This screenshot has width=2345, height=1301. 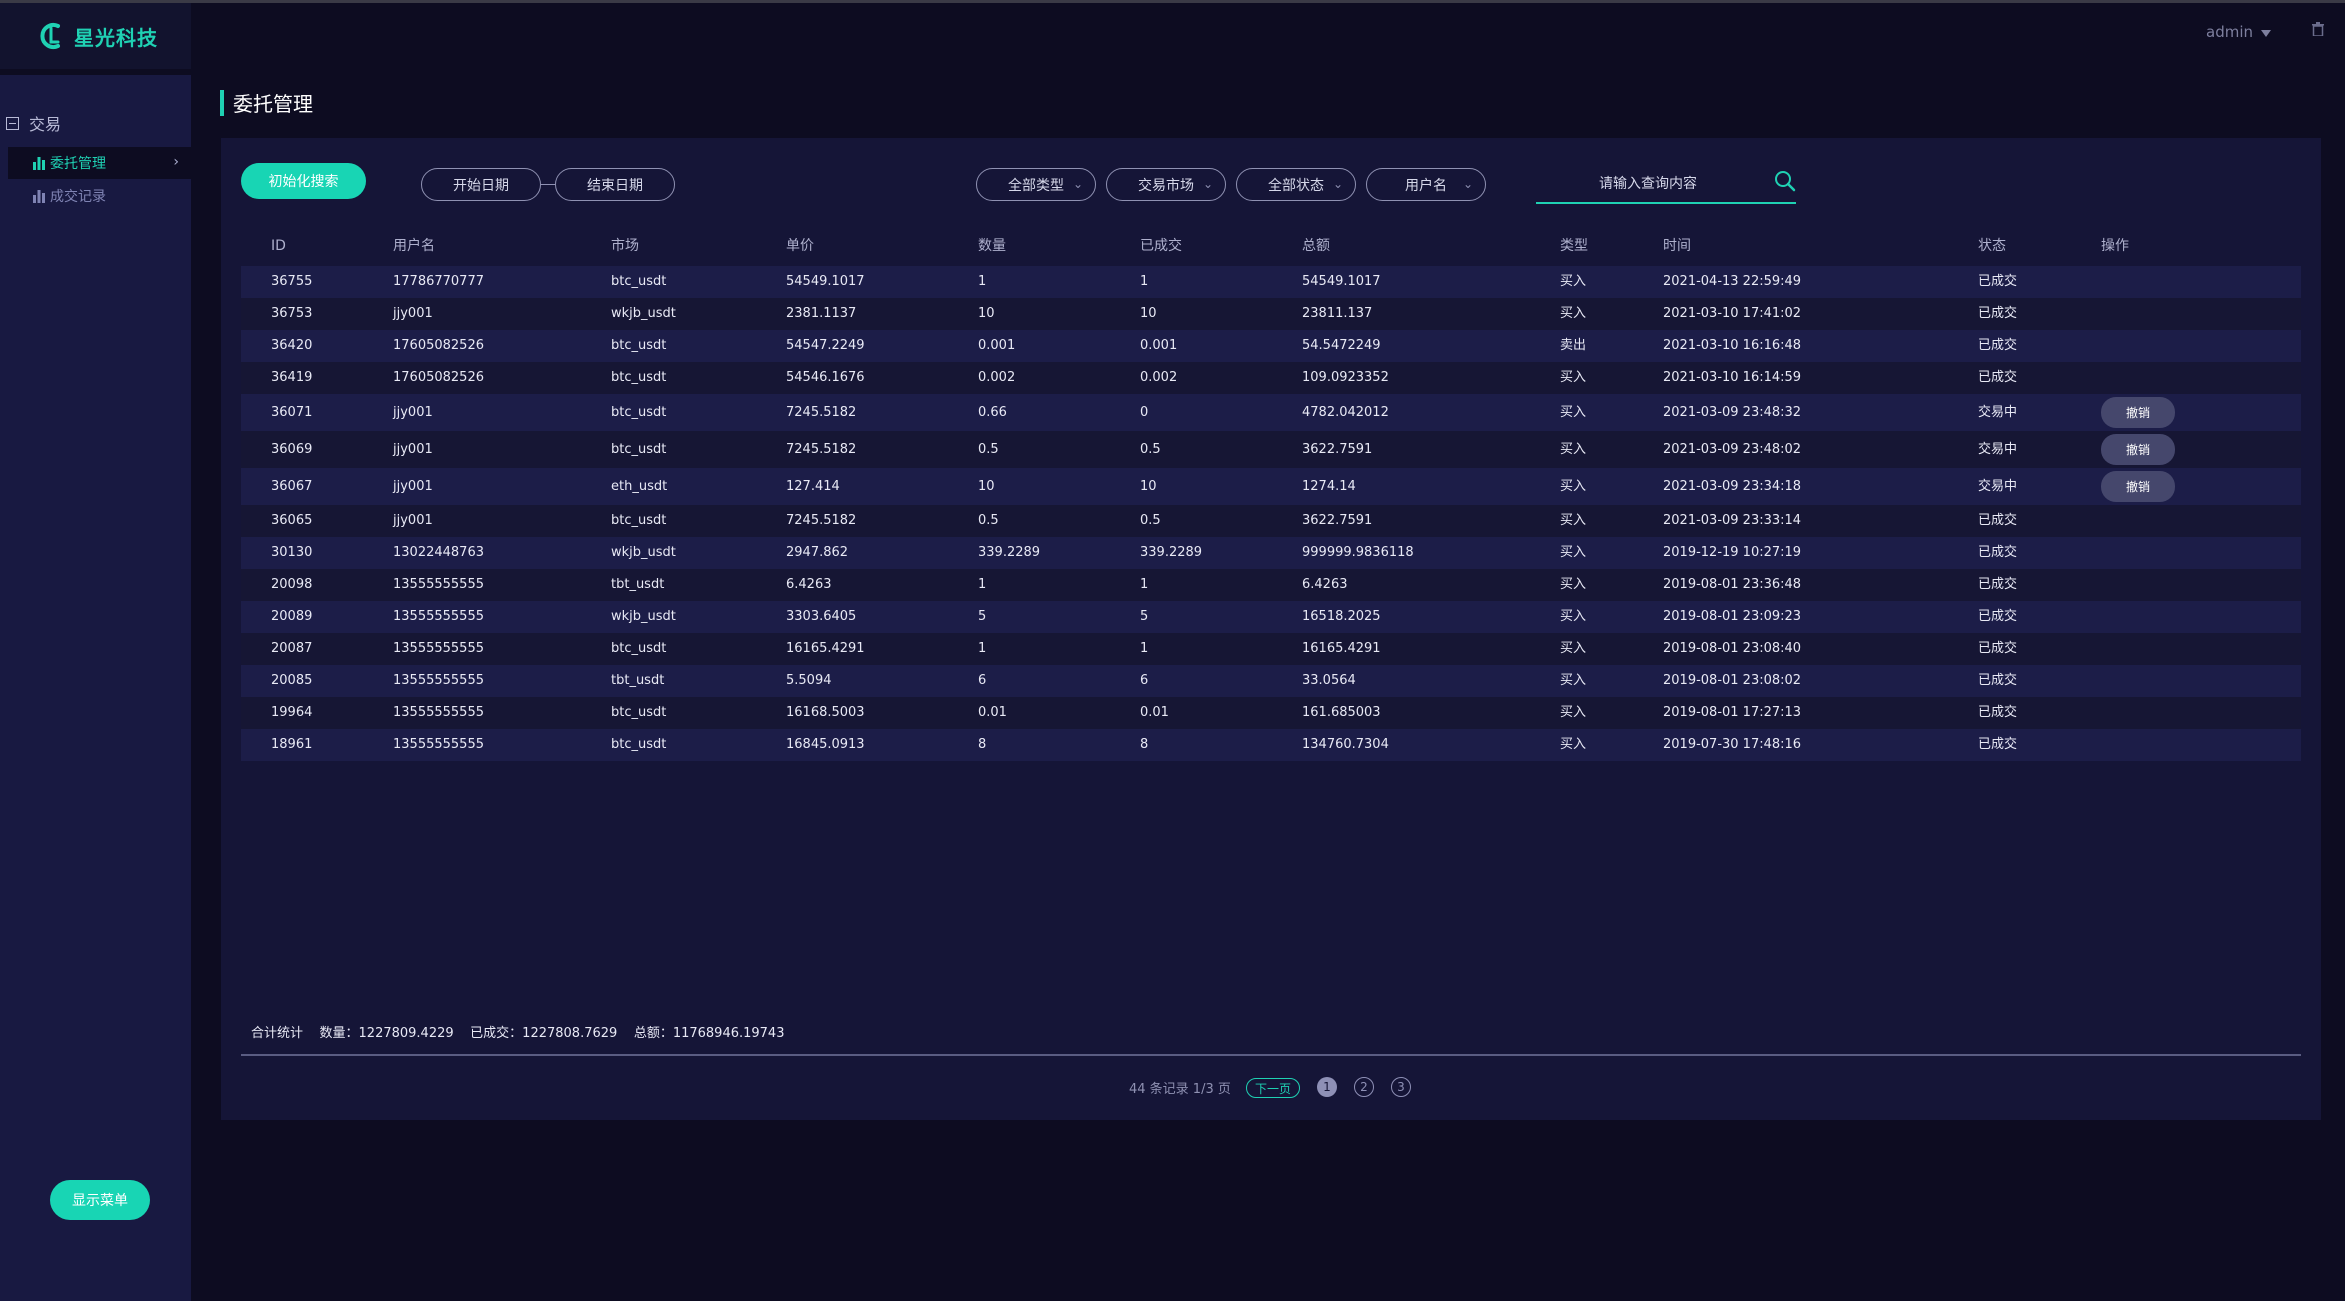 What do you see at coordinates (1426, 184) in the screenshot?
I see `username-select: 用户名 ⌄` at bounding box center [1426, 184].